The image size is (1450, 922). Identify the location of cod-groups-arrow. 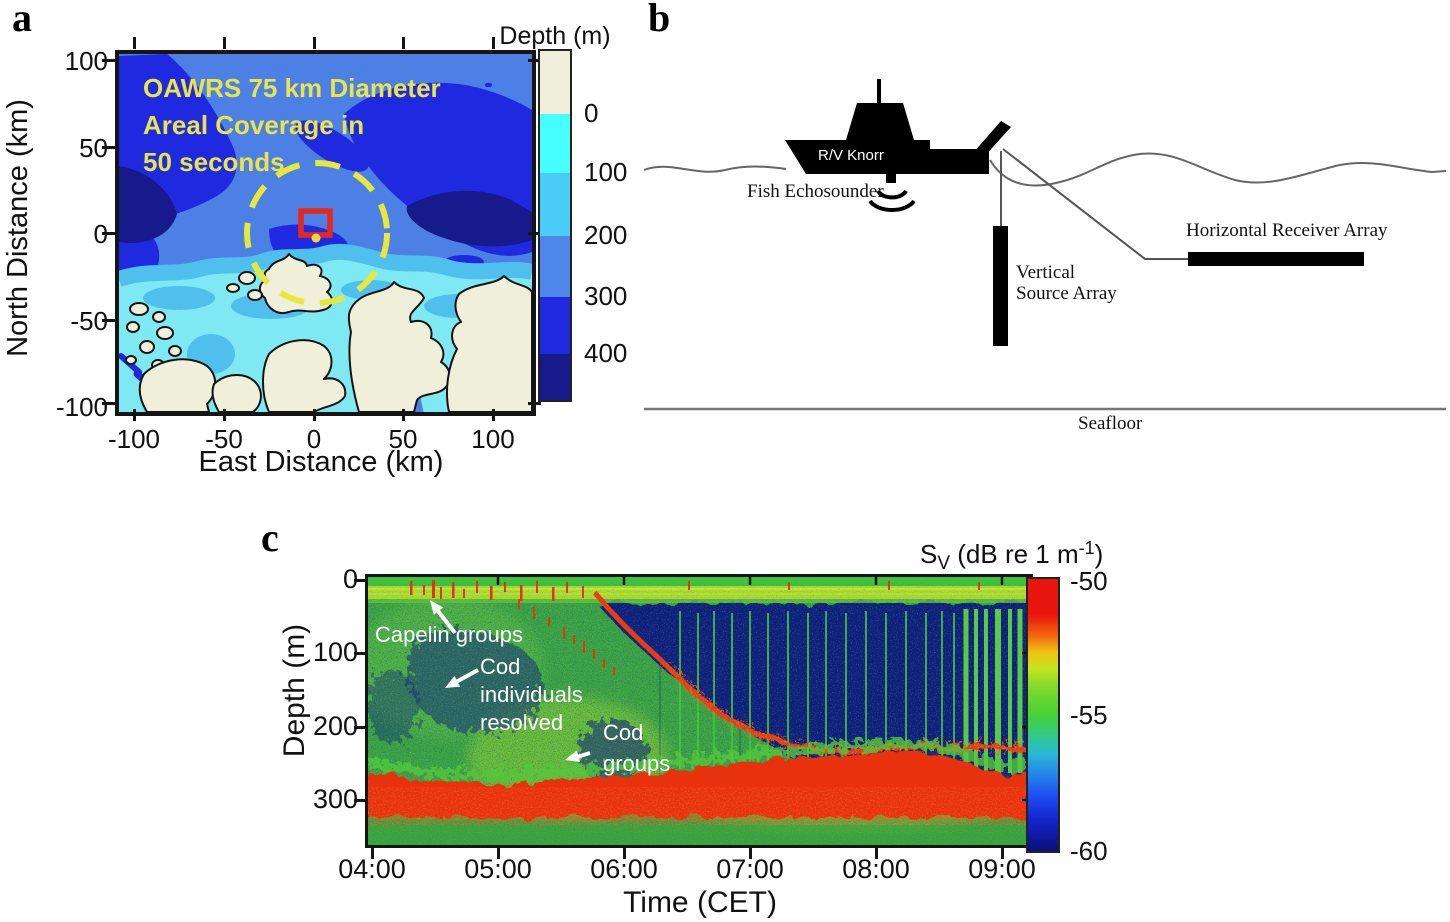
(583, 755).